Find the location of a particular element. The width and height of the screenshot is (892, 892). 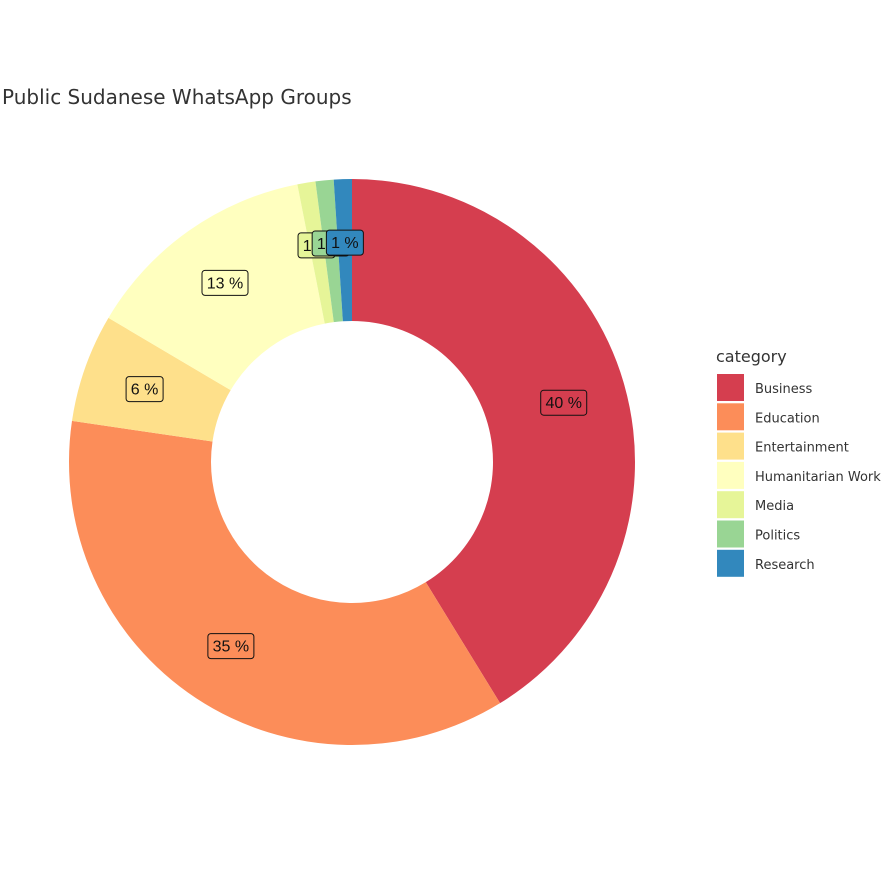

legend-key-media is located at coordinates (730, 505).